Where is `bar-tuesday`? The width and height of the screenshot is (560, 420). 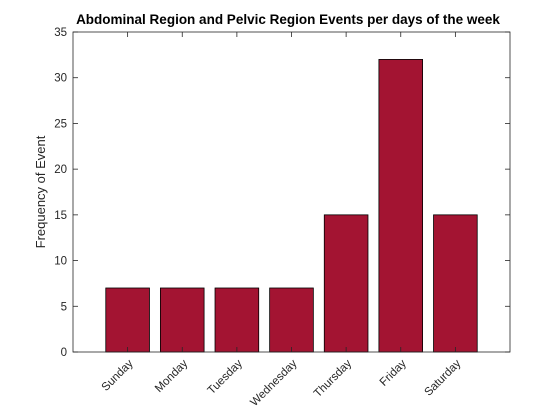
bar-tuesday is located at coordinates (237, 320).